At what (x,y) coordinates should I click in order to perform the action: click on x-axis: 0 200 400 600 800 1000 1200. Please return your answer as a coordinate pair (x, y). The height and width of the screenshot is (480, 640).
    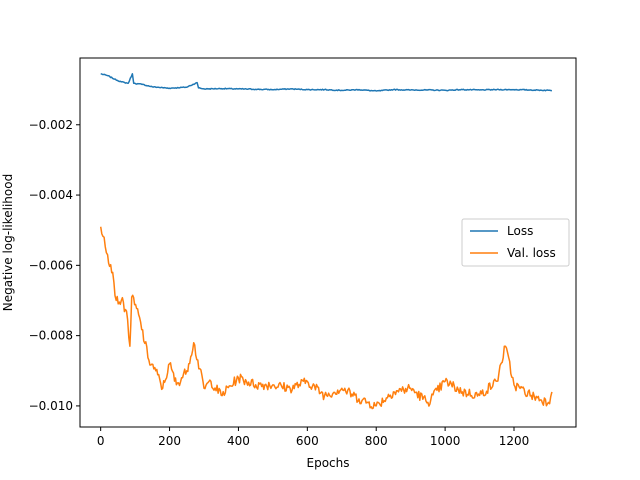
    Looking at the image, I should click on (313, 437).